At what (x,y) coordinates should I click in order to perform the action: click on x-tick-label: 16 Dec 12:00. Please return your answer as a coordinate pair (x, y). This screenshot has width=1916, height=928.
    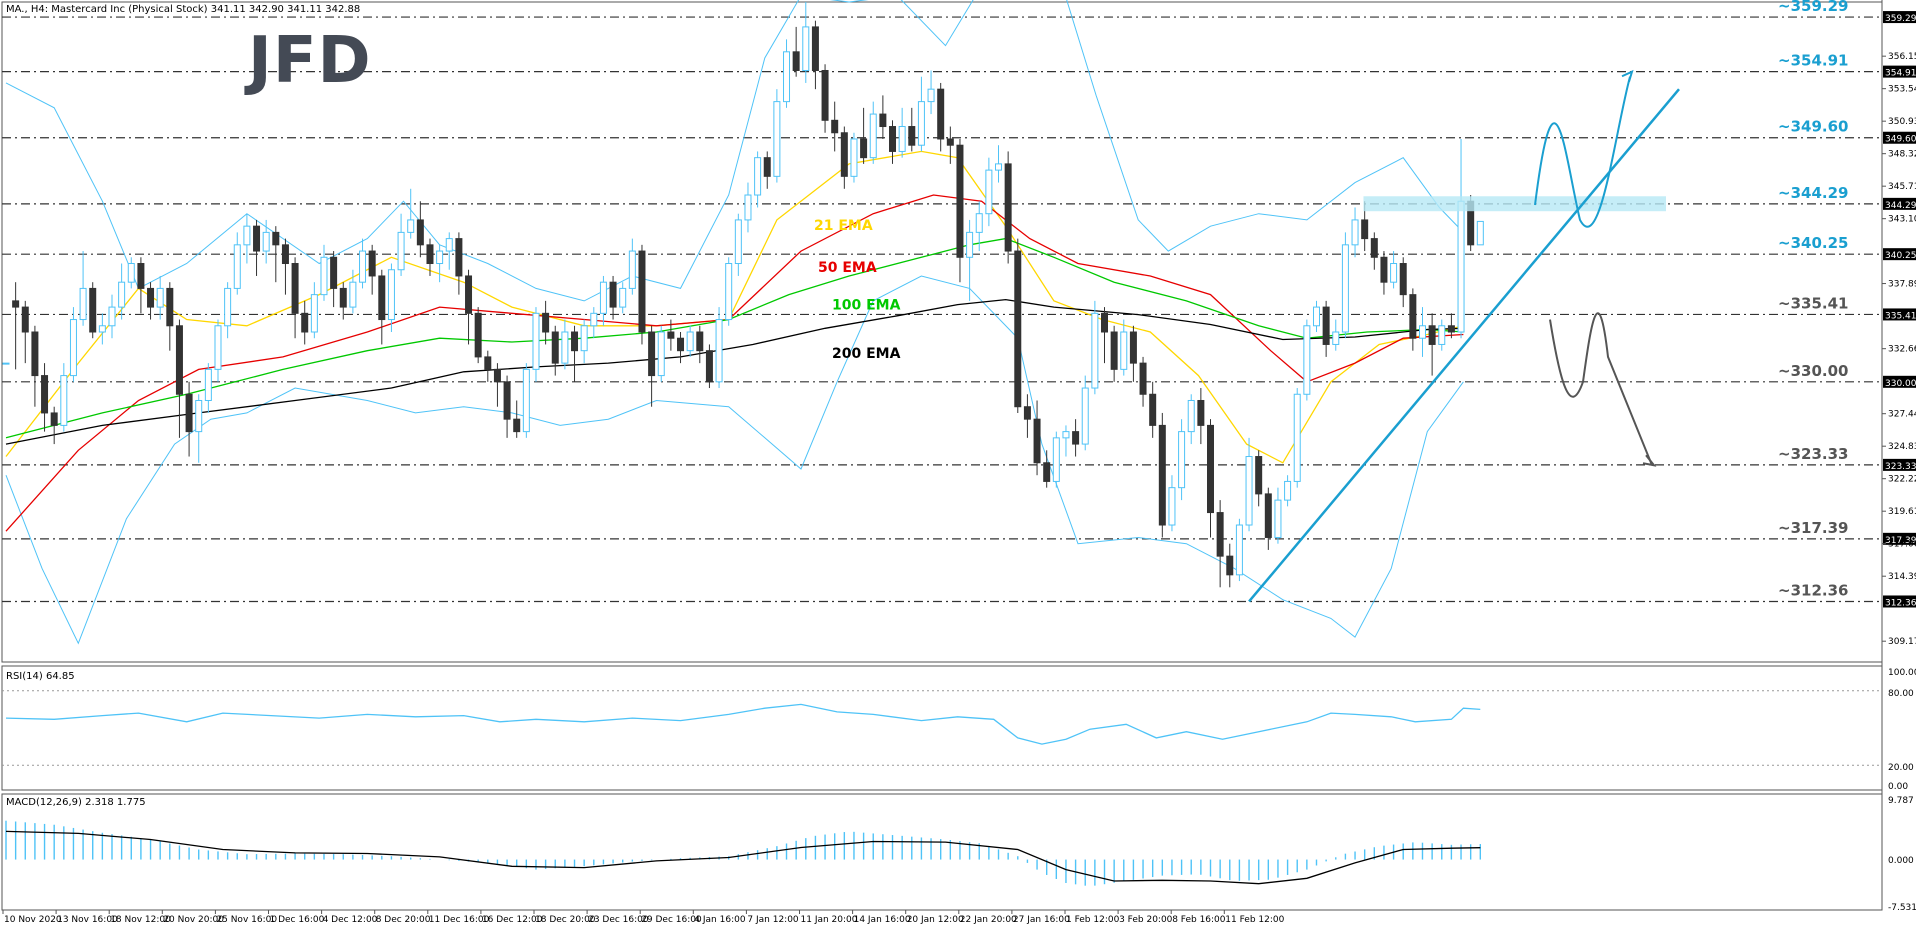
    Looking at the image, I should click on (512, 920).